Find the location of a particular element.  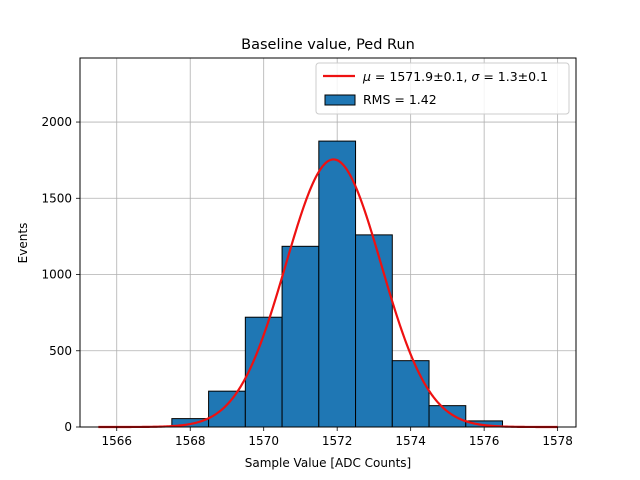

legend-box is located at coordinates (442, 88).